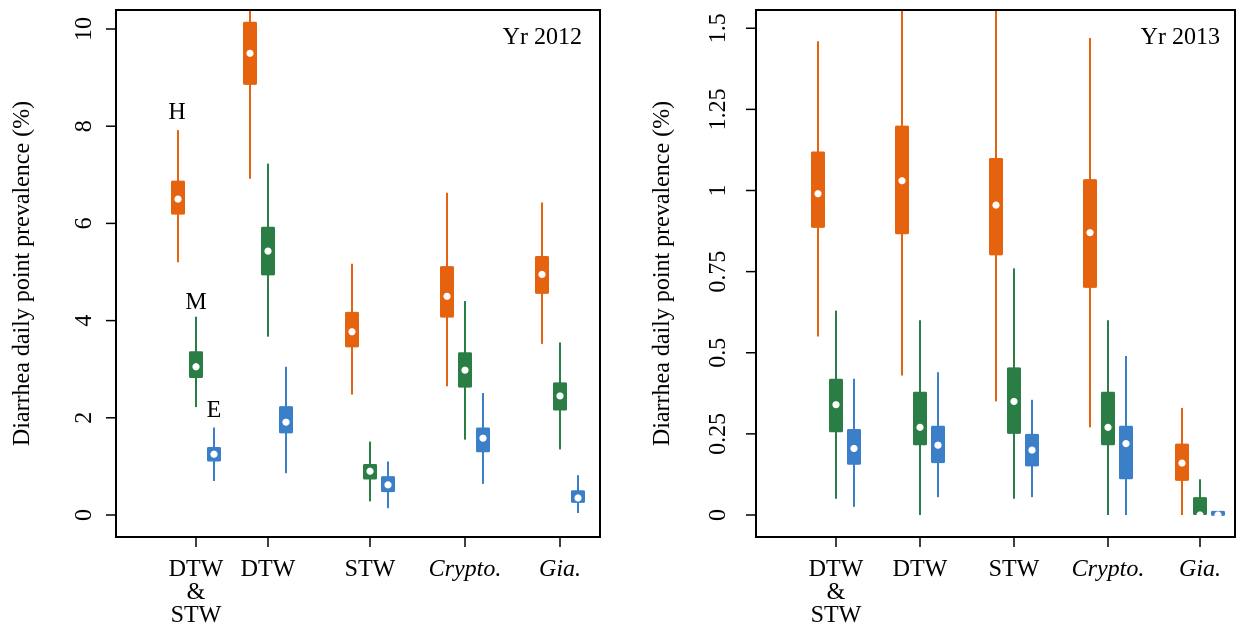 The height and width of the screenshot is (626, 1246). I want to click on y-tick-label: 1.5, so click(718, 28).